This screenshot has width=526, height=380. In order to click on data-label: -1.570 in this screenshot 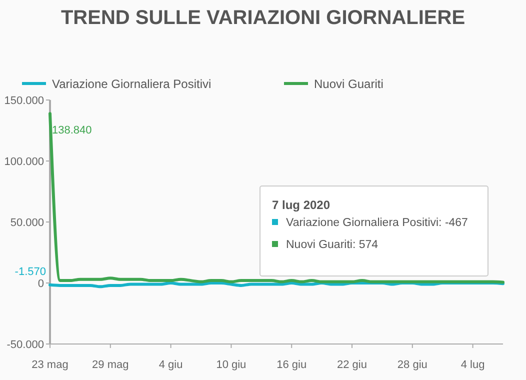, I will do `click(30, 272)`.